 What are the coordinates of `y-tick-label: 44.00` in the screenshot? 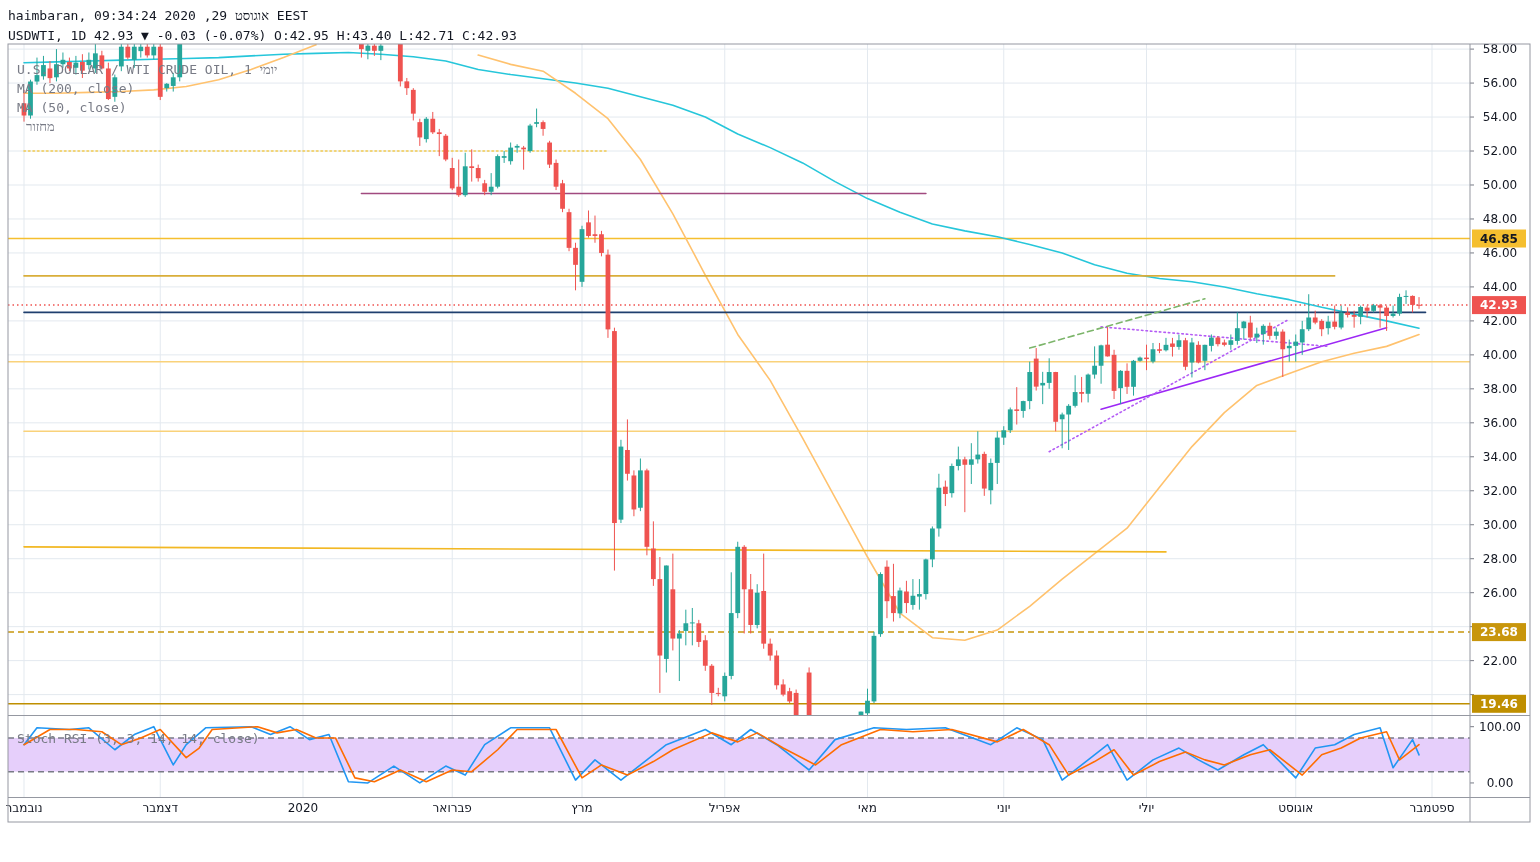 It's located at (1500, 287).